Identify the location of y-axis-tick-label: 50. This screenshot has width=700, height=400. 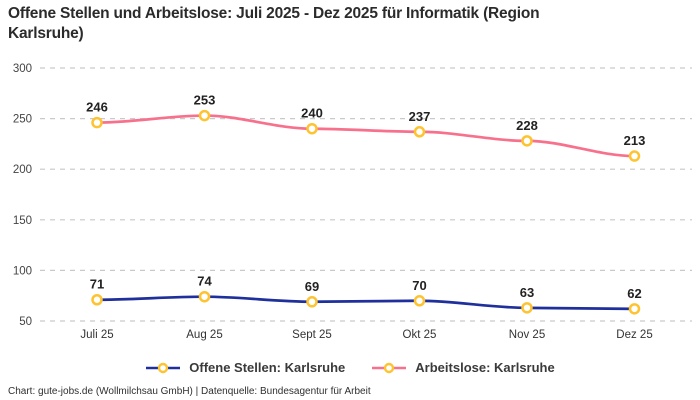
(25, 322).